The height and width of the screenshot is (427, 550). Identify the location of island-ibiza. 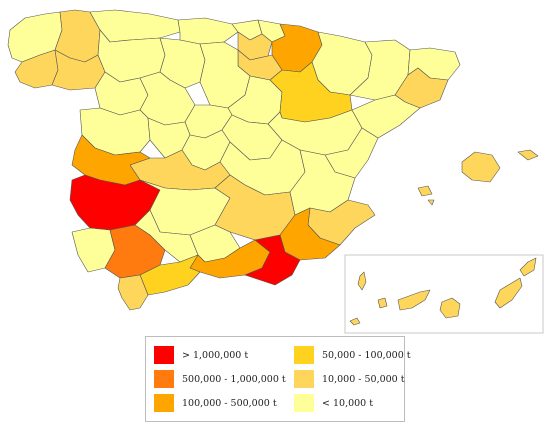
(425, 191).